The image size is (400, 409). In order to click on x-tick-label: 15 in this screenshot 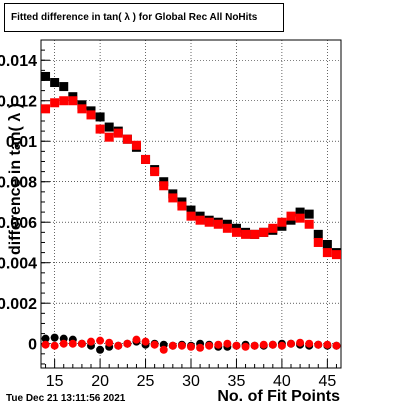, I will do `click(55, 381)`.